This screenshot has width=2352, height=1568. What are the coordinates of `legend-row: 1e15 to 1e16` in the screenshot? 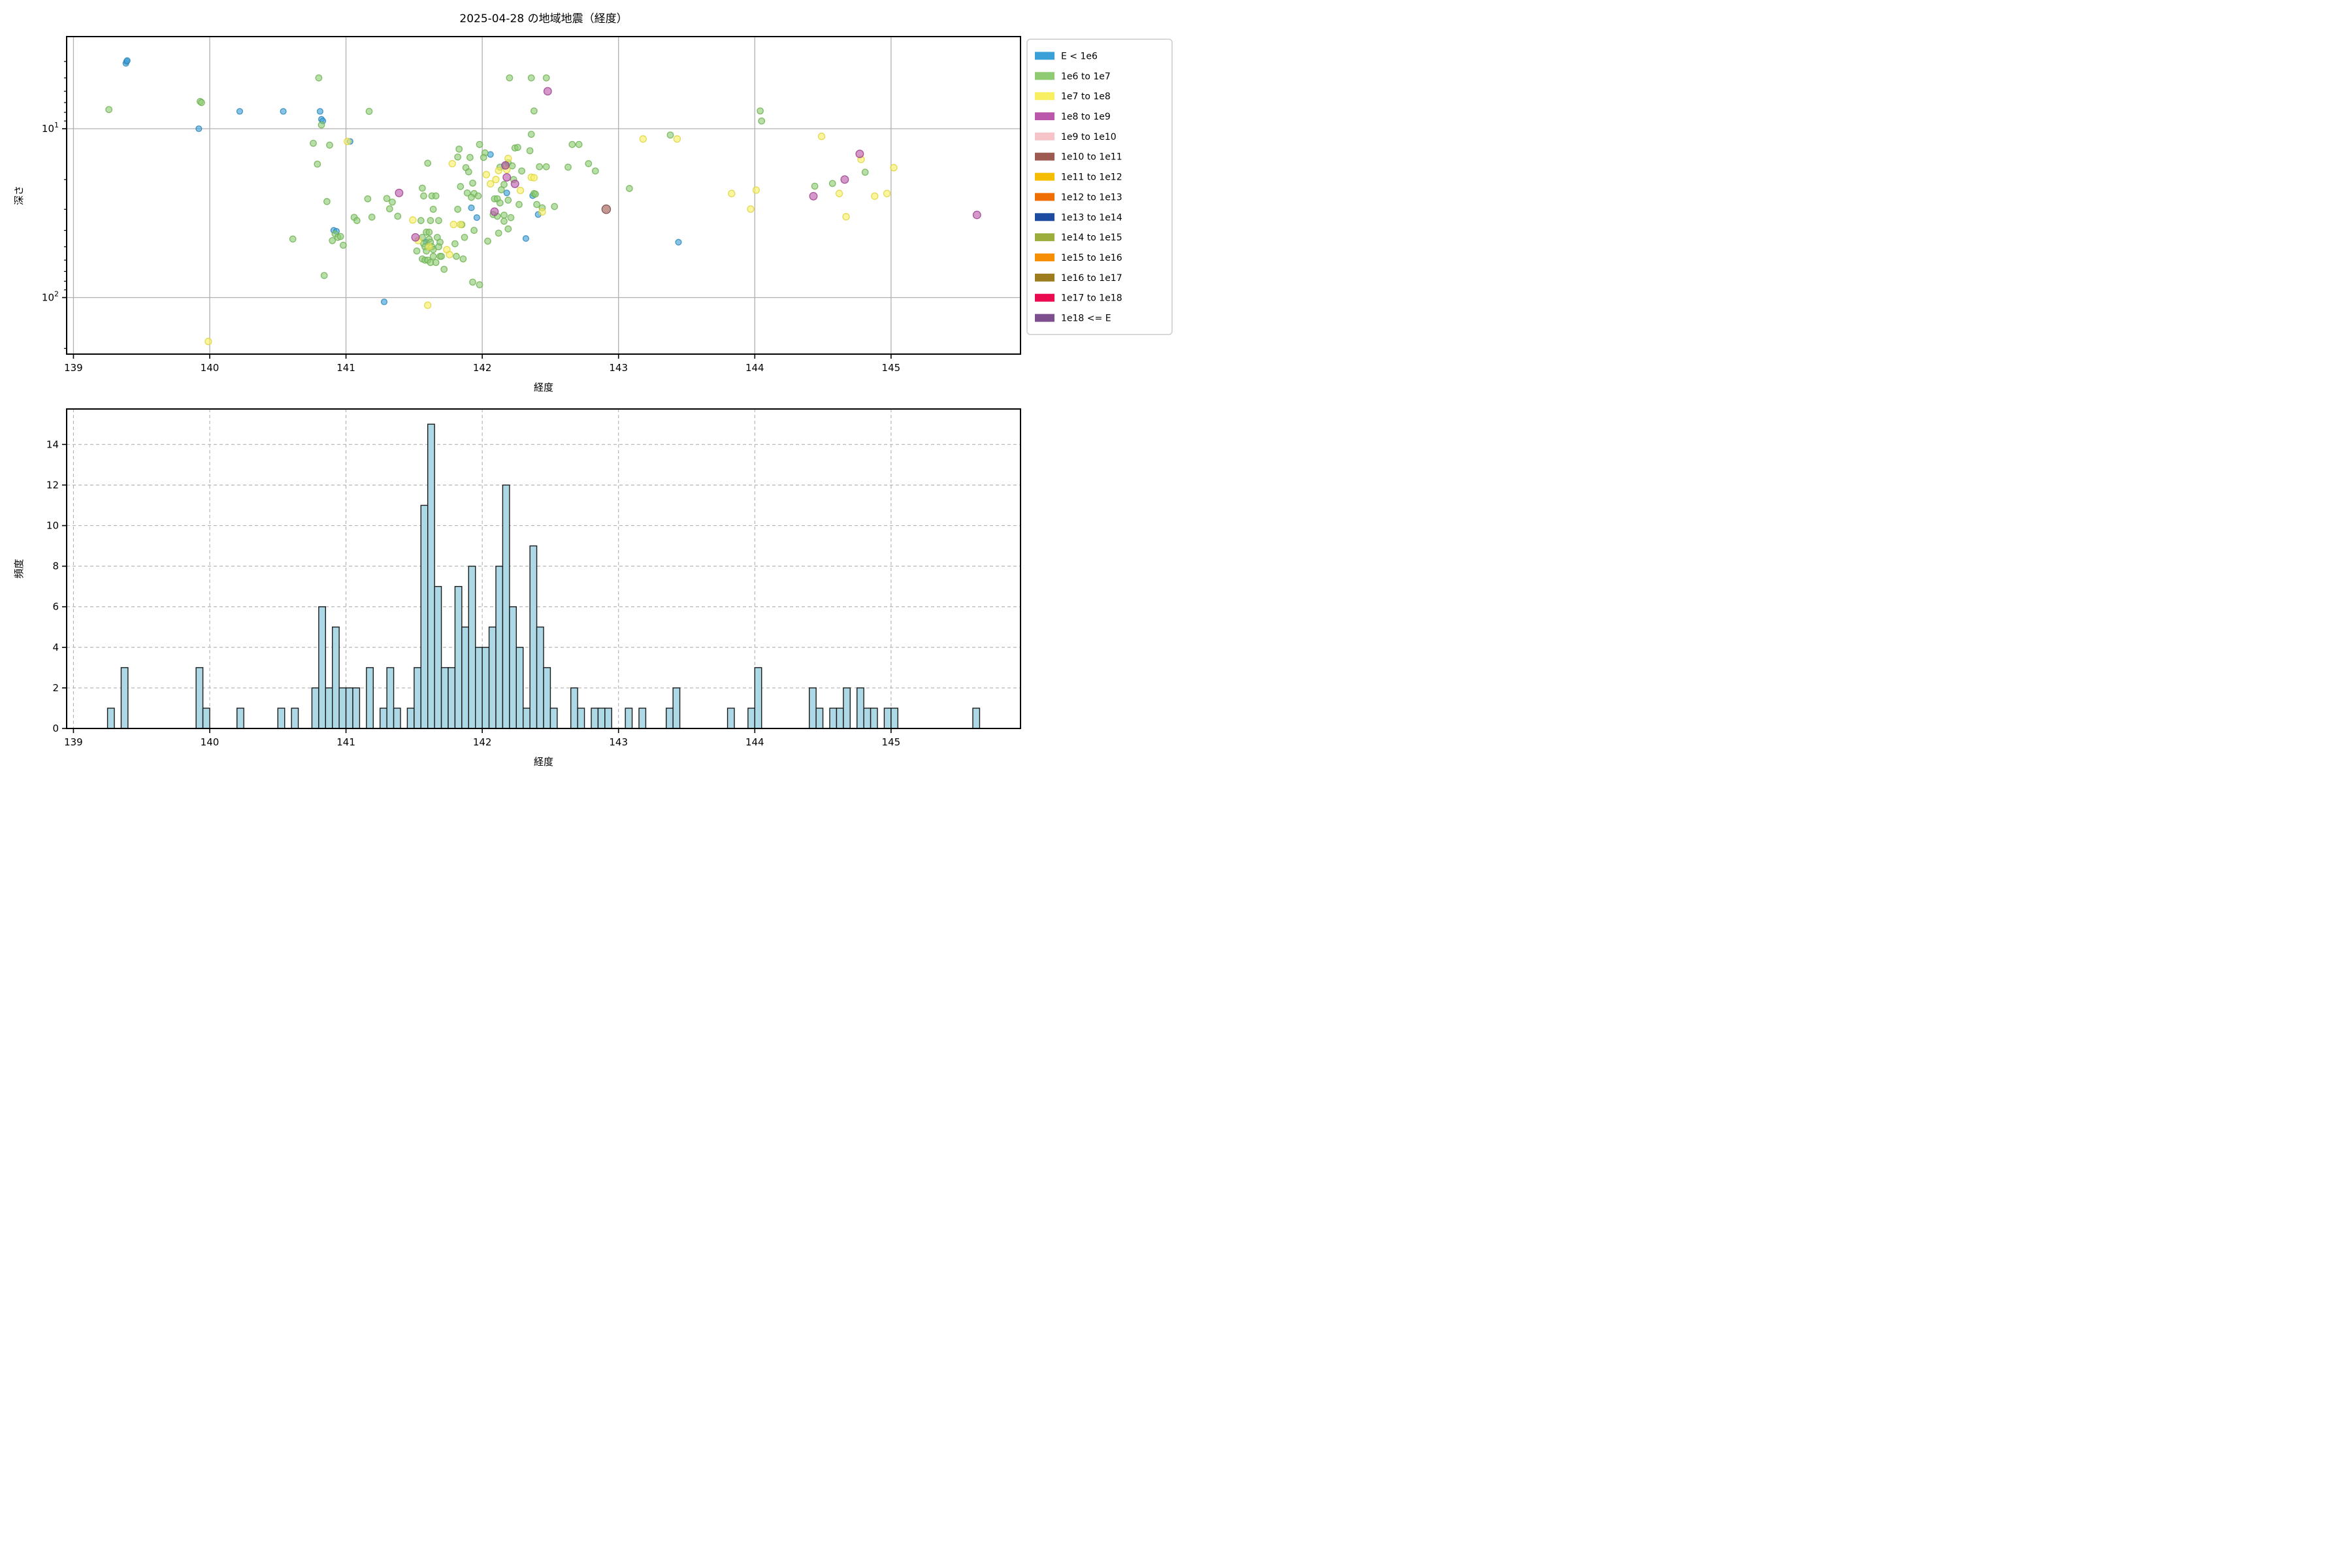 It's located at (1078, 258).